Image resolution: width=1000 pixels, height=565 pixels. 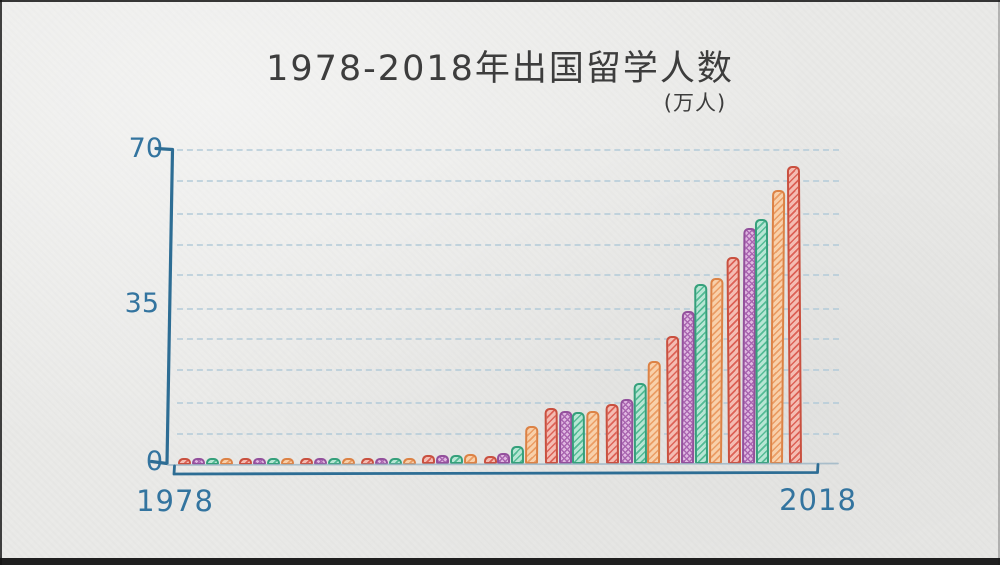 I want to click on bar-1981, so click(x=226, y=461).